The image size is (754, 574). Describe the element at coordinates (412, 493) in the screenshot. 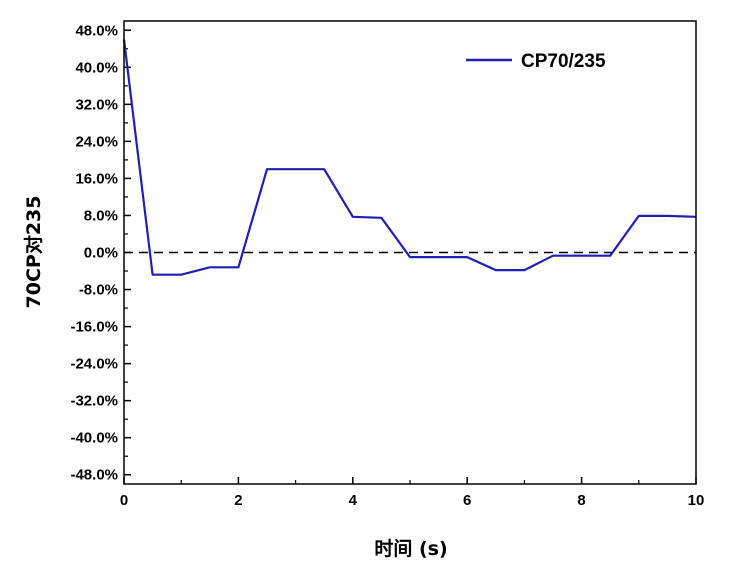

I see `x-axis-ticks: 0 2 4 6 8 10` at that location.